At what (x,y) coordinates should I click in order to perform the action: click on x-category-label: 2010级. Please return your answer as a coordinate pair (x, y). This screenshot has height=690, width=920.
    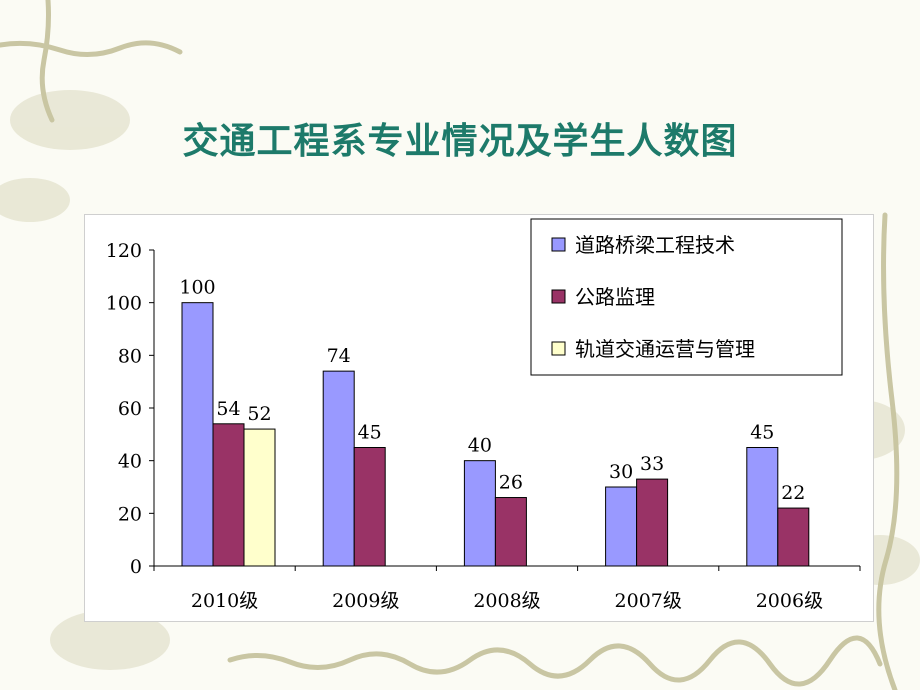
    Looking at the image, I should click on (224, 601).